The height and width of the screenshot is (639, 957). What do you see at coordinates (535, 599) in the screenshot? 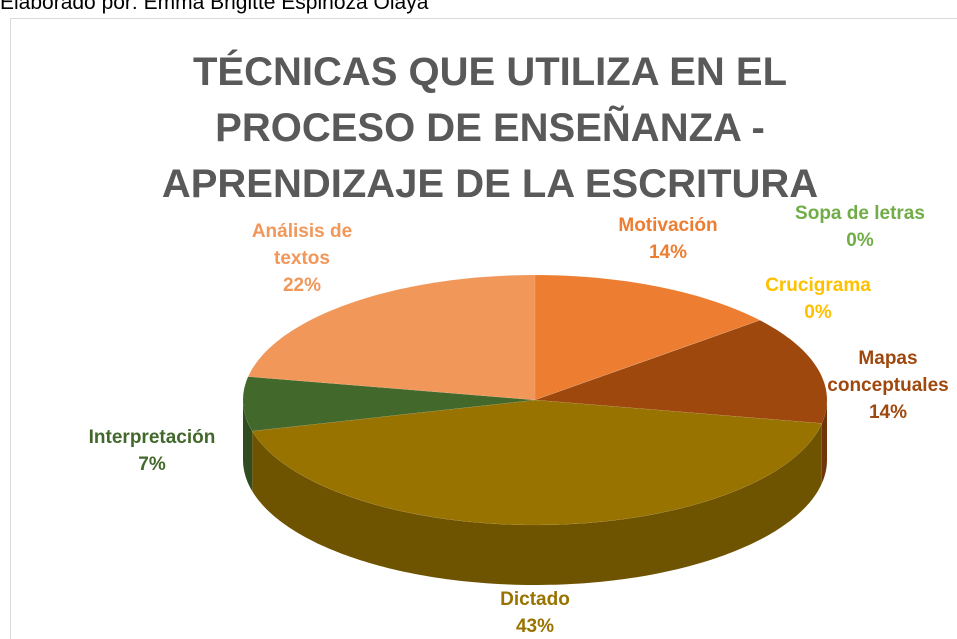
I see `label-name: Dictado` at bounding box center [535, 599].